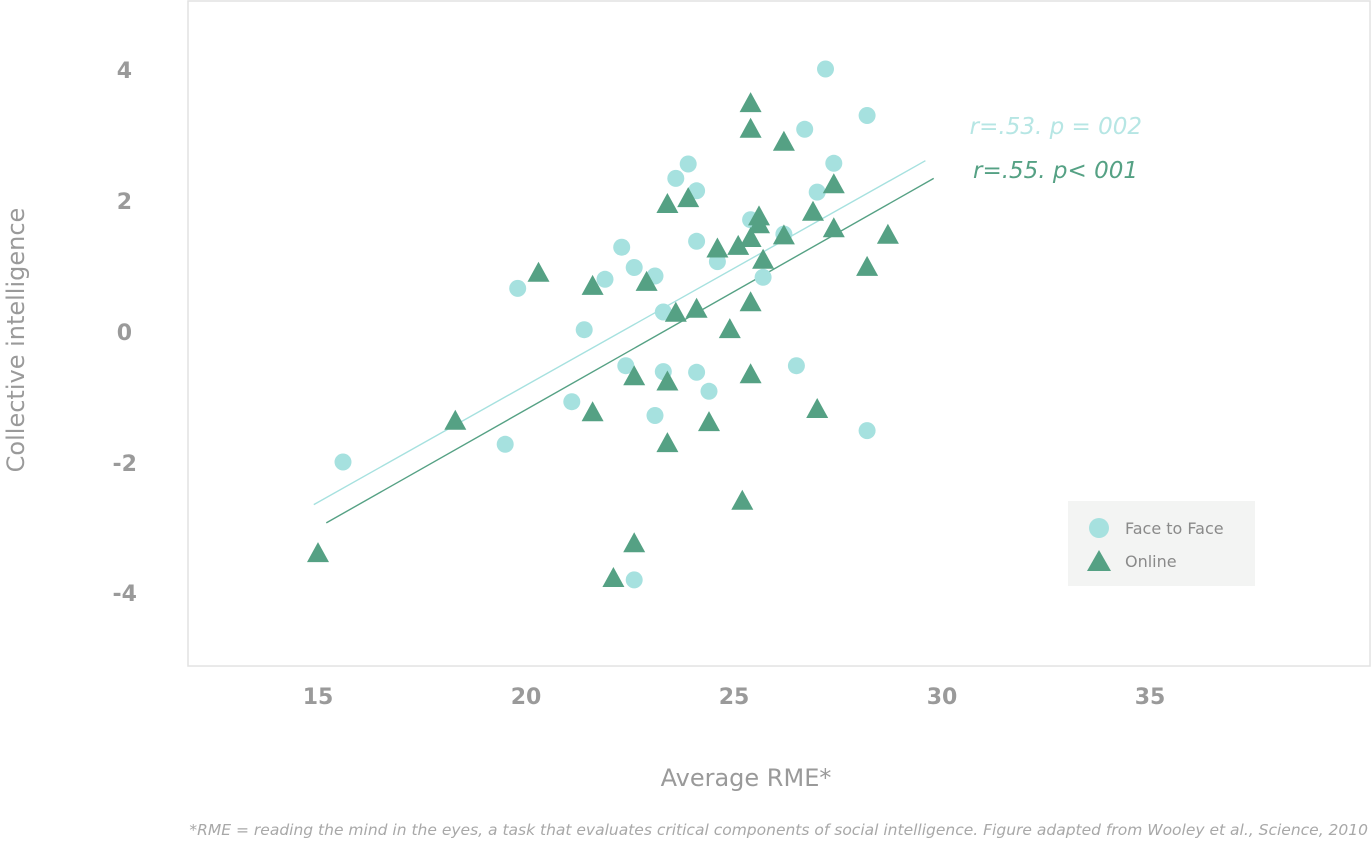 Image resolution: width=1372 pixels, height=847 pixels. I want to click on y-tick-label: 4, so click(124, 71).